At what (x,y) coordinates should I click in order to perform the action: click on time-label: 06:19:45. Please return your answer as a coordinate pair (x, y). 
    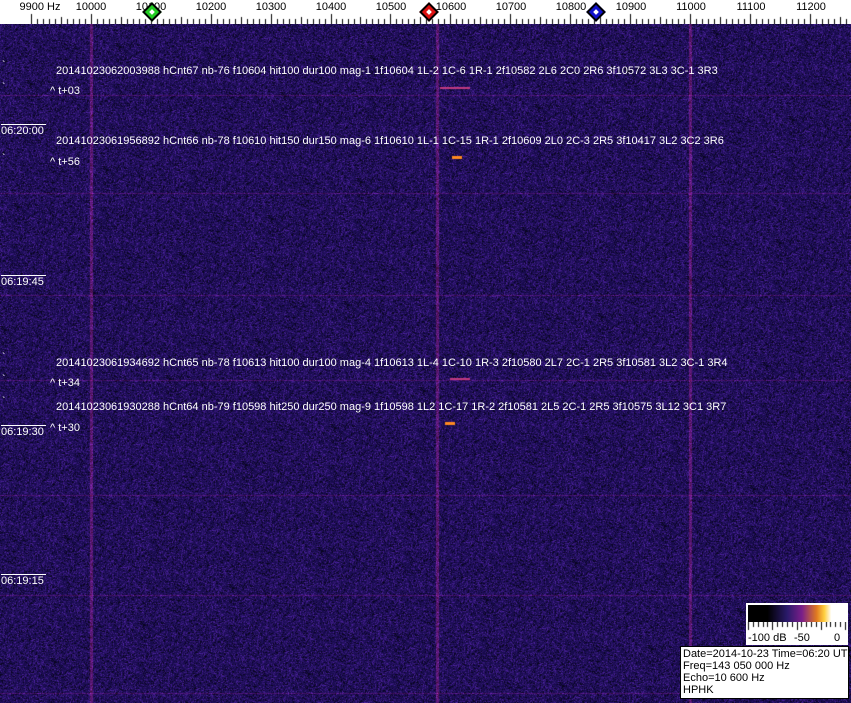
    Looking at the image, I should click on (23, 281).